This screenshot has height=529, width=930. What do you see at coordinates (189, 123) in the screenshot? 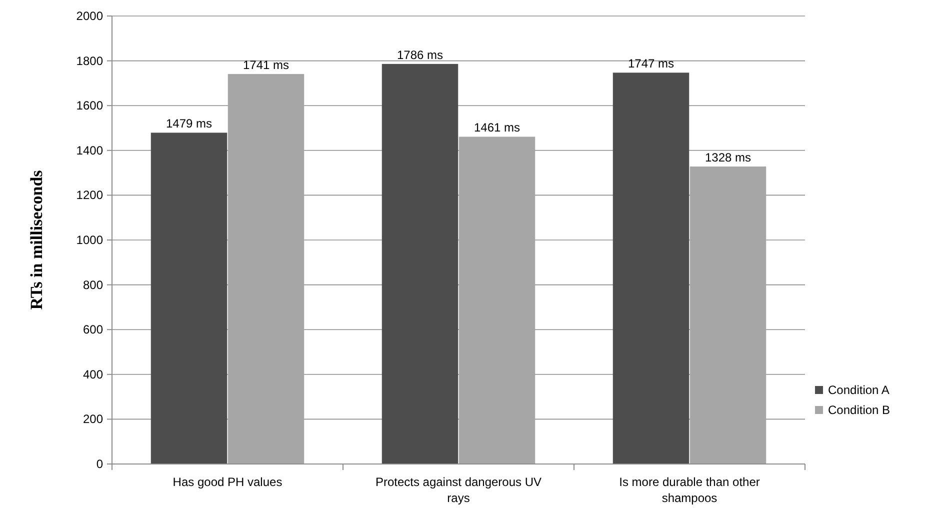
I see `data-label: 1479 ms` at bounding box center [189, 123].